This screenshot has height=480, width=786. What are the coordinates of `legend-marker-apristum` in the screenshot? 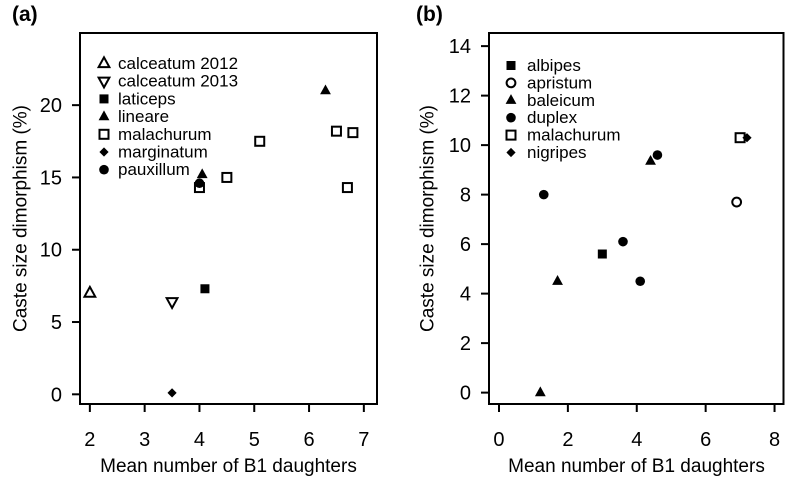 It's located at (511, 83).